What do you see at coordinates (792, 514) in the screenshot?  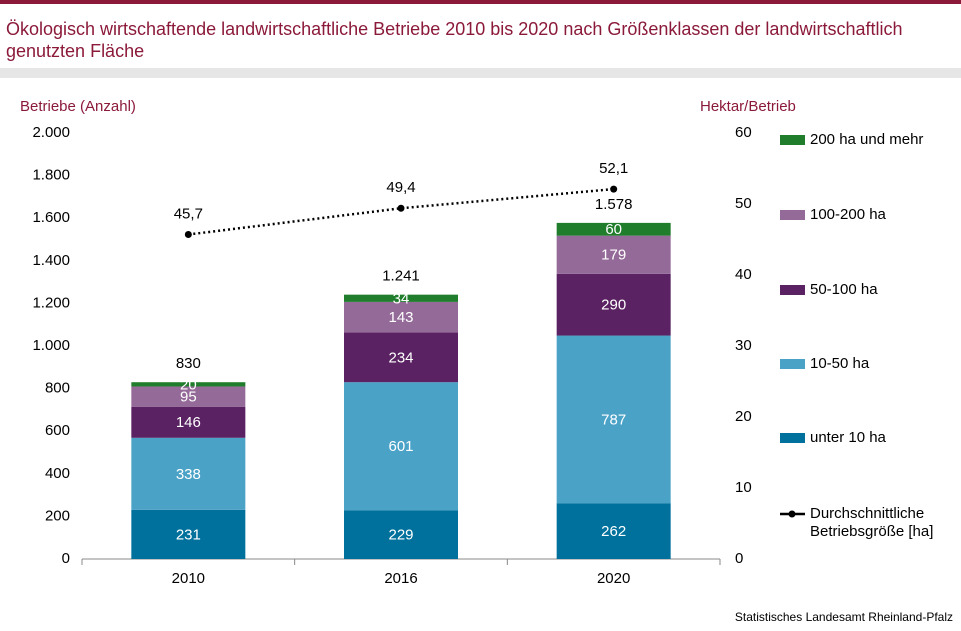 I see `legend-dot` at bounding box center [792, 514].